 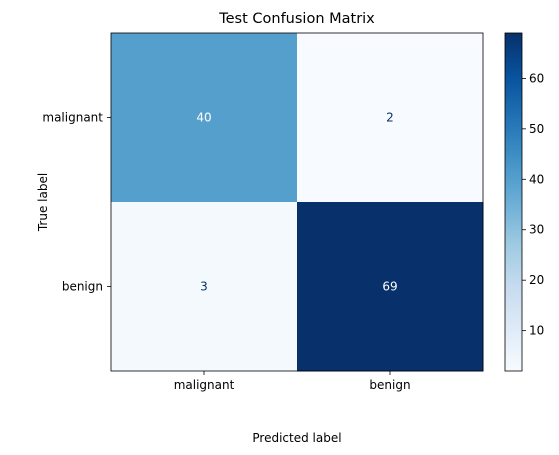 I want to click on colorbar-tick-label: 10, so click(x=536, y=331).